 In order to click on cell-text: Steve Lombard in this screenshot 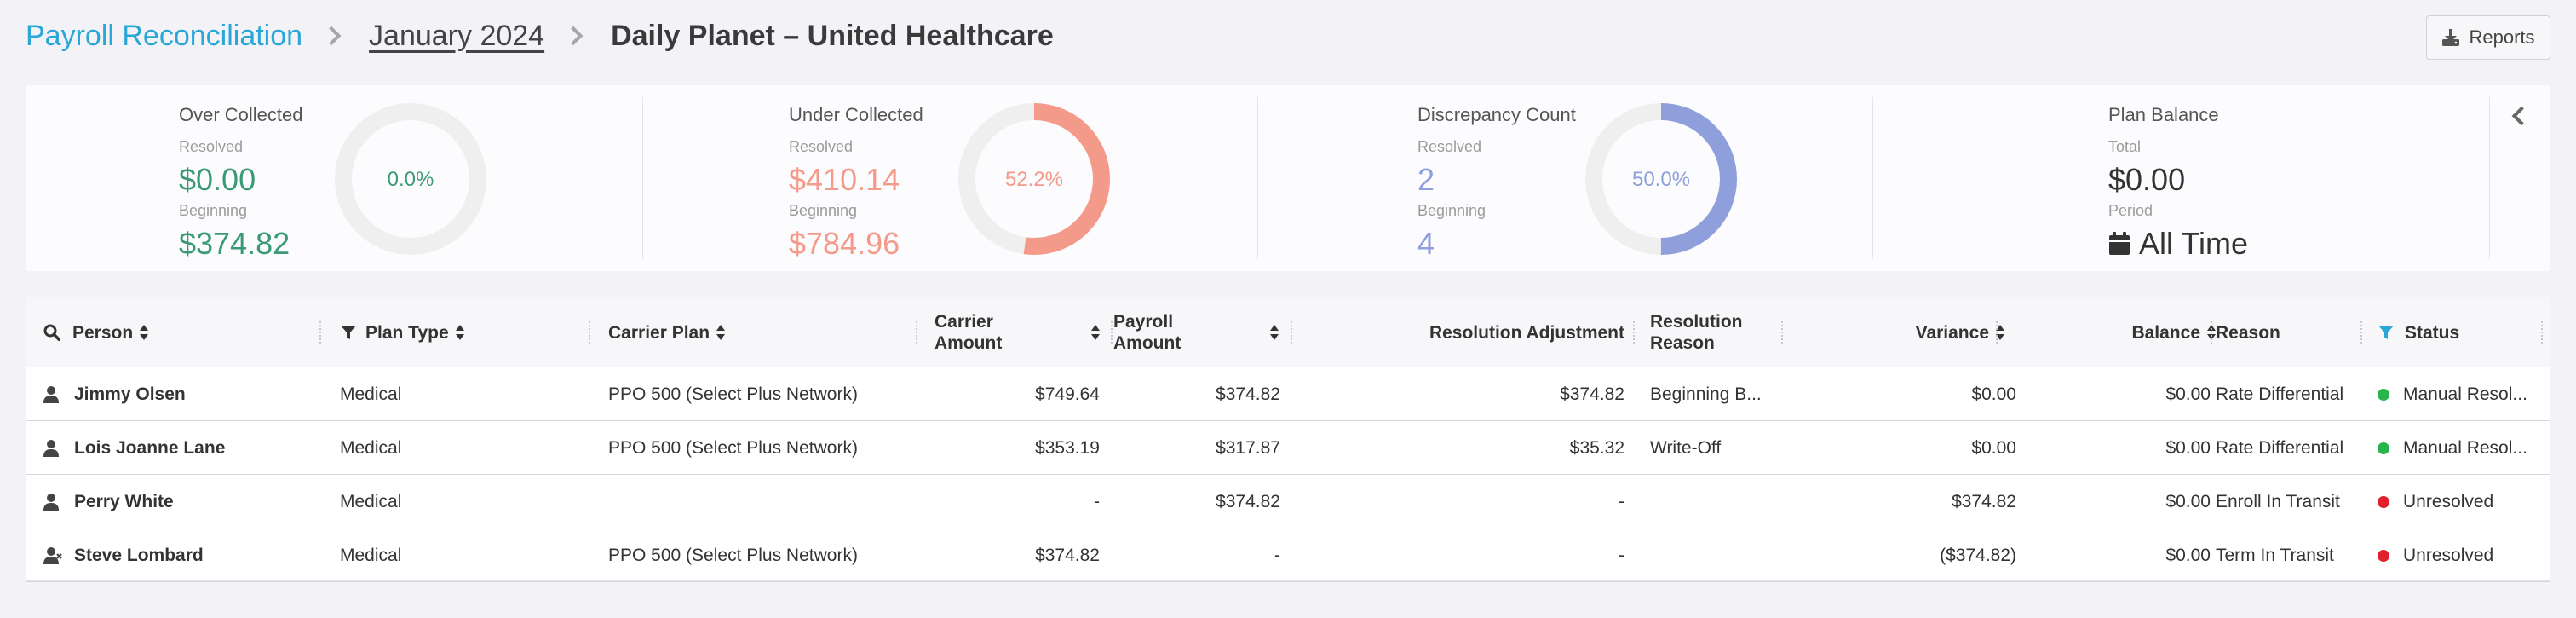, I will do `click(139, 555)`.